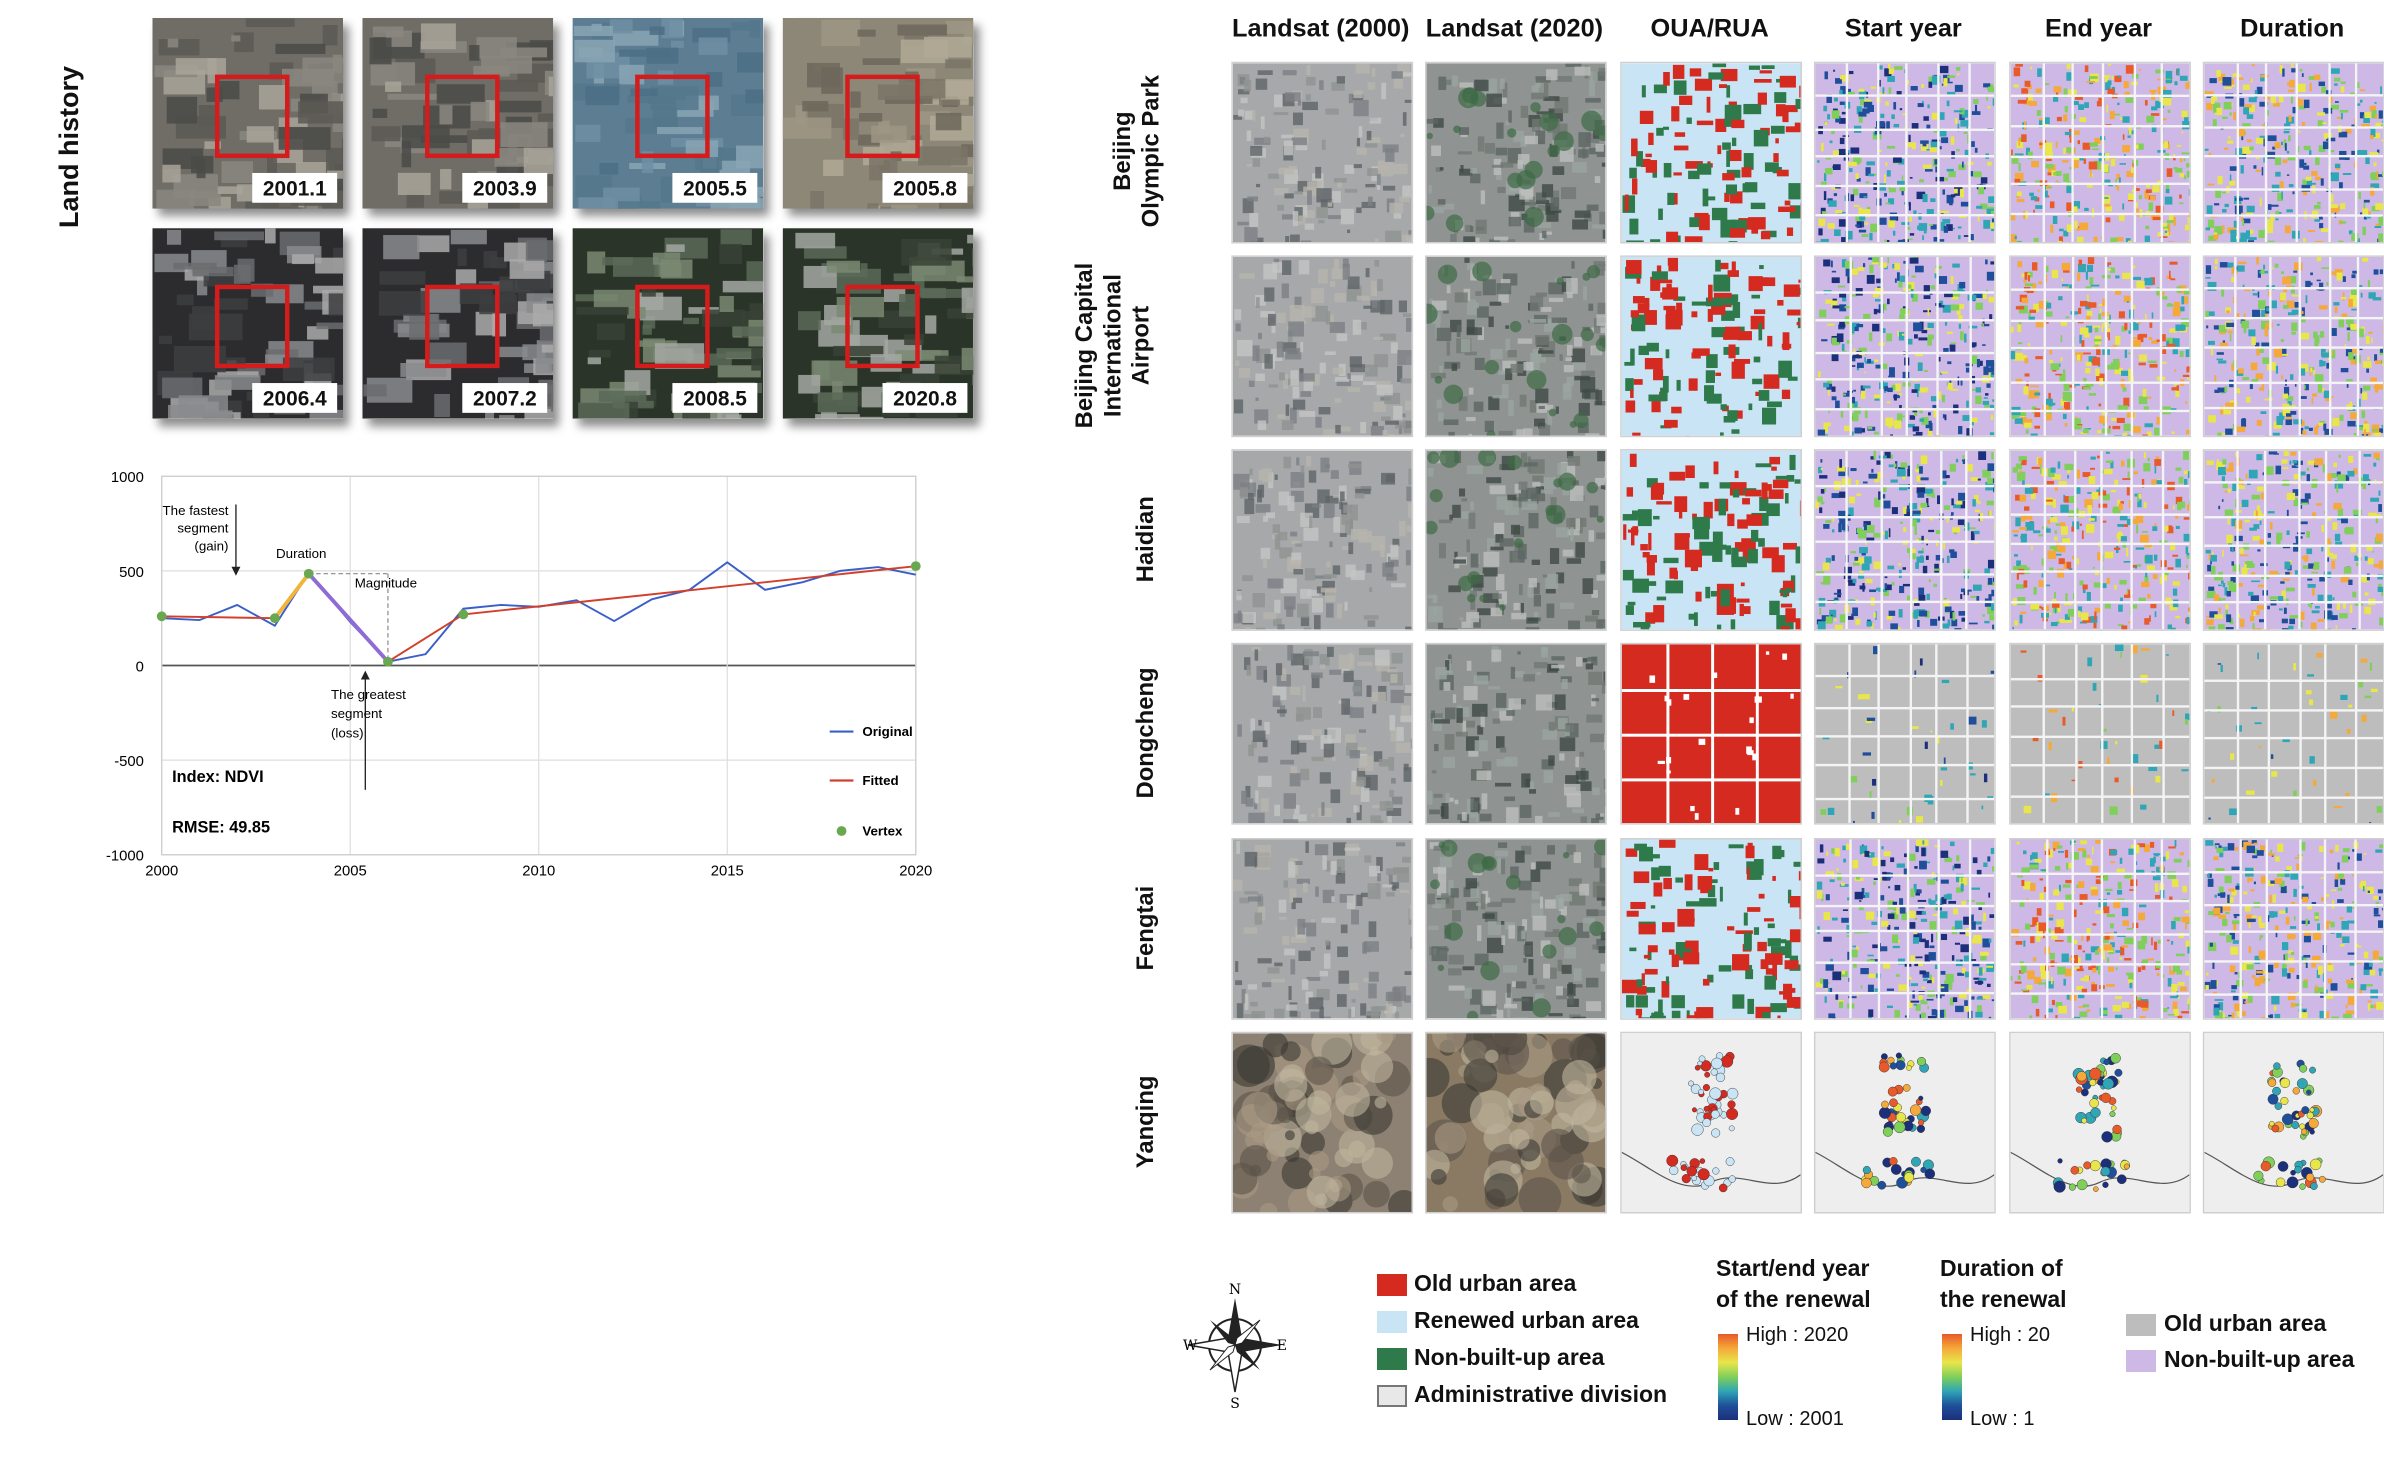 This screenshot has width=2384, height=1474. Describe the element at coordinates (925, 398) in the screenshot. I see `thumbnail-date: 2020.8` at that location.